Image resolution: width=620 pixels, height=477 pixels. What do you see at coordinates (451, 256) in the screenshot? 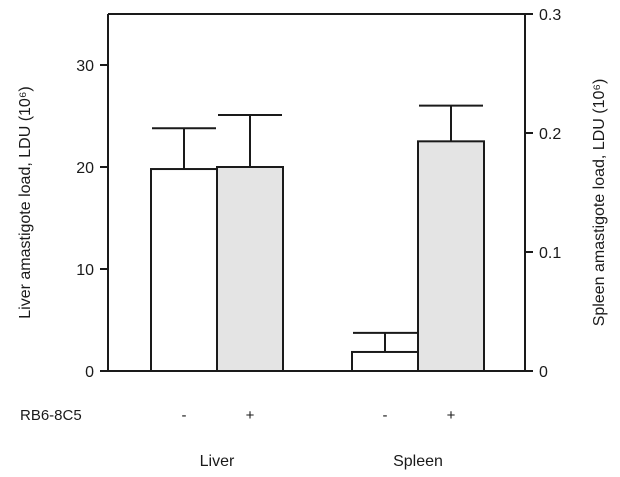
I see `bar-spleen-plus` at bounding box center [451, 256].